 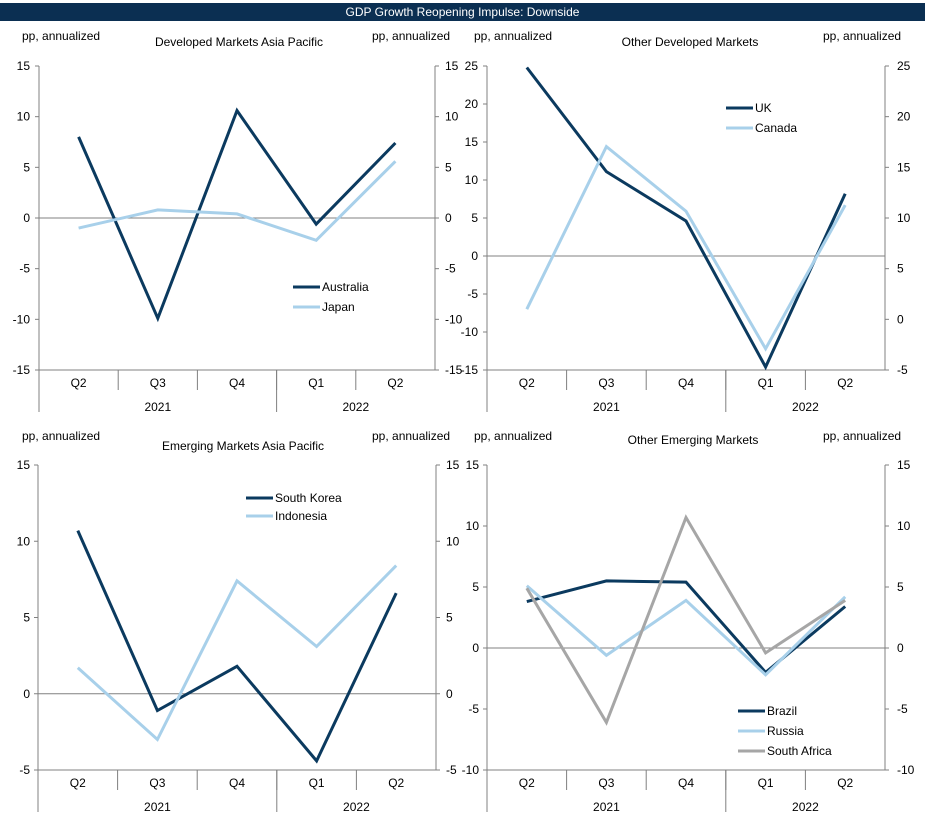 What do you see at coordinates (338, 307) in the screenshot?
I see `legend-label: Japan` at bounding box center [338, 307].